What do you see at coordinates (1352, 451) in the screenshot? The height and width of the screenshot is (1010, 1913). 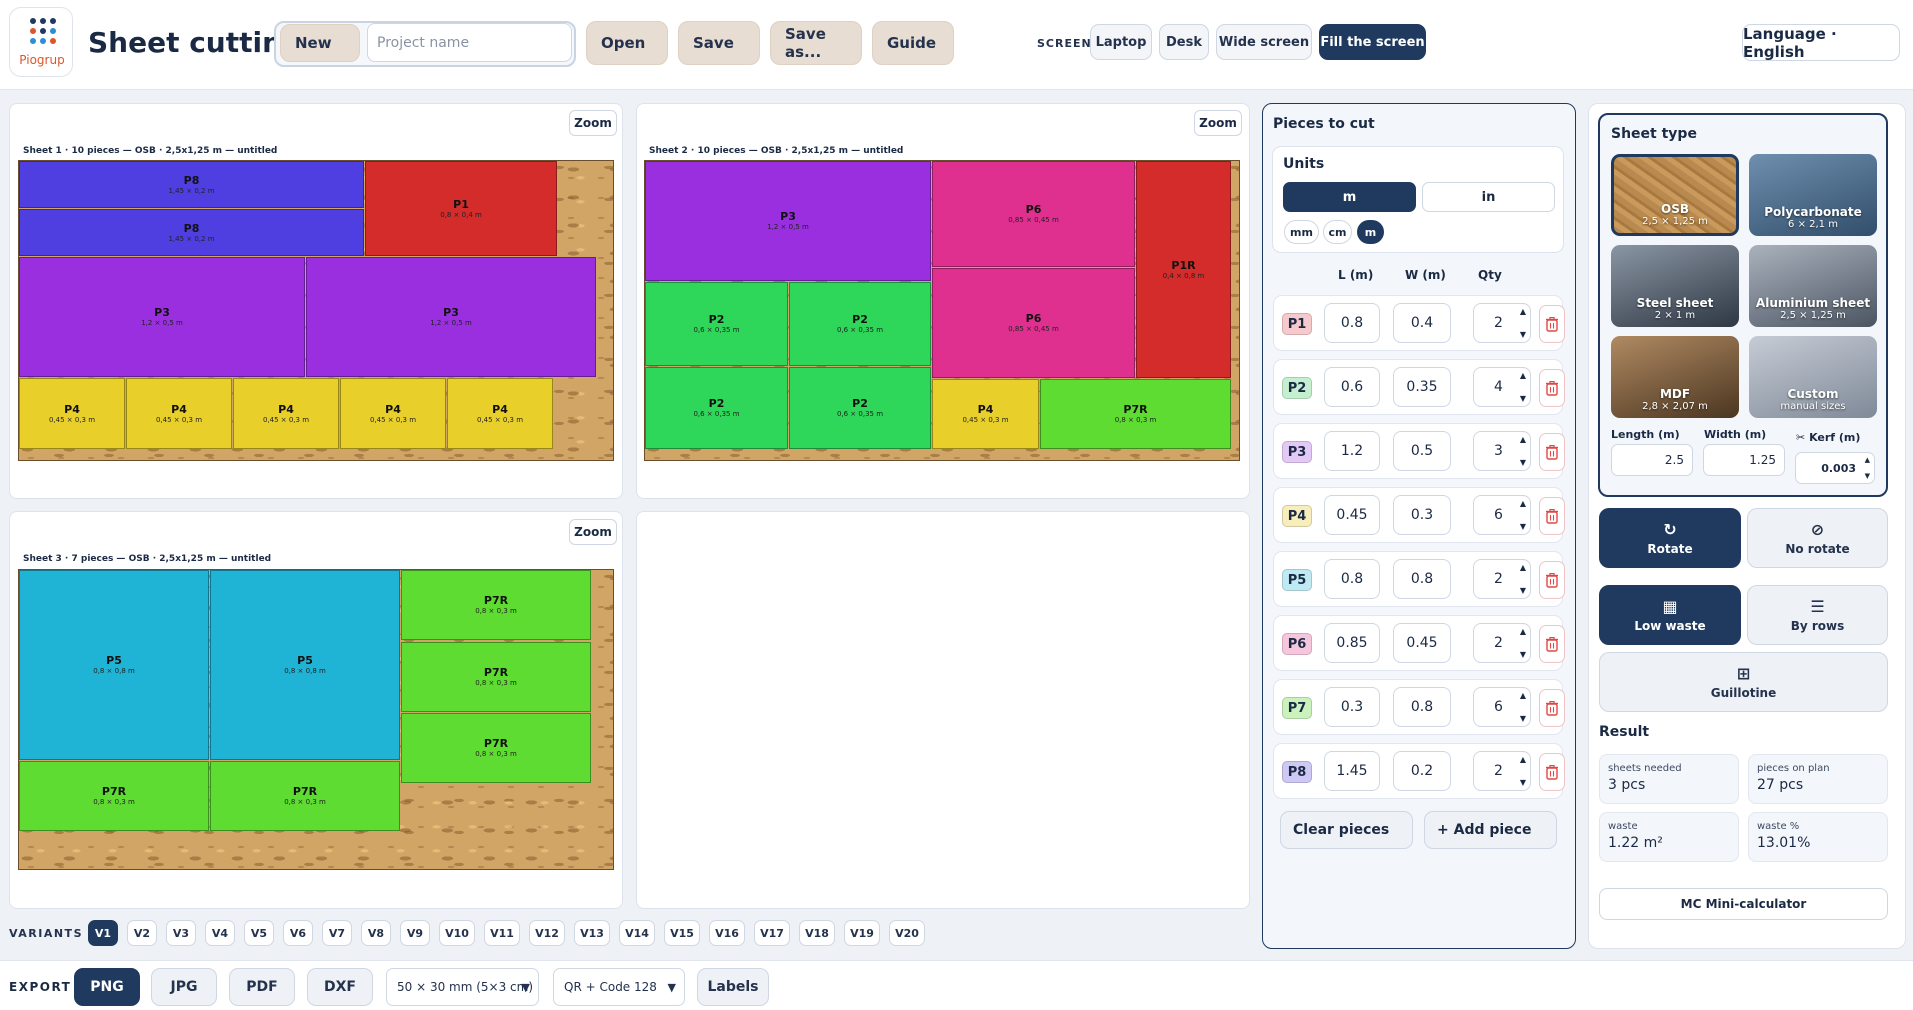 I see `piece-length-input: 1.2` at bounding box center [1352, 451].